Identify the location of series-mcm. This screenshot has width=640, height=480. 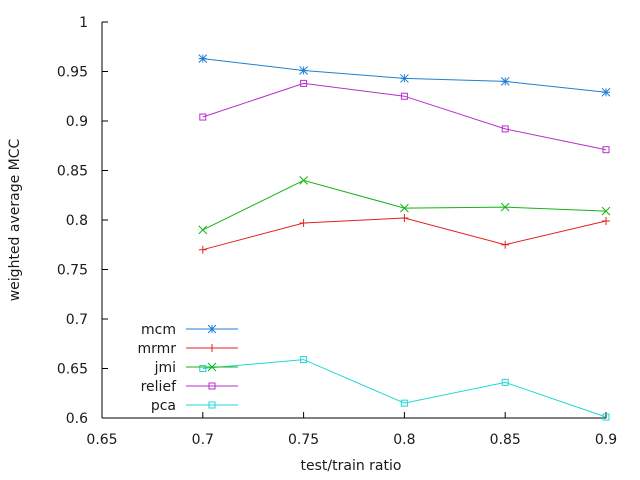
(404, 75).